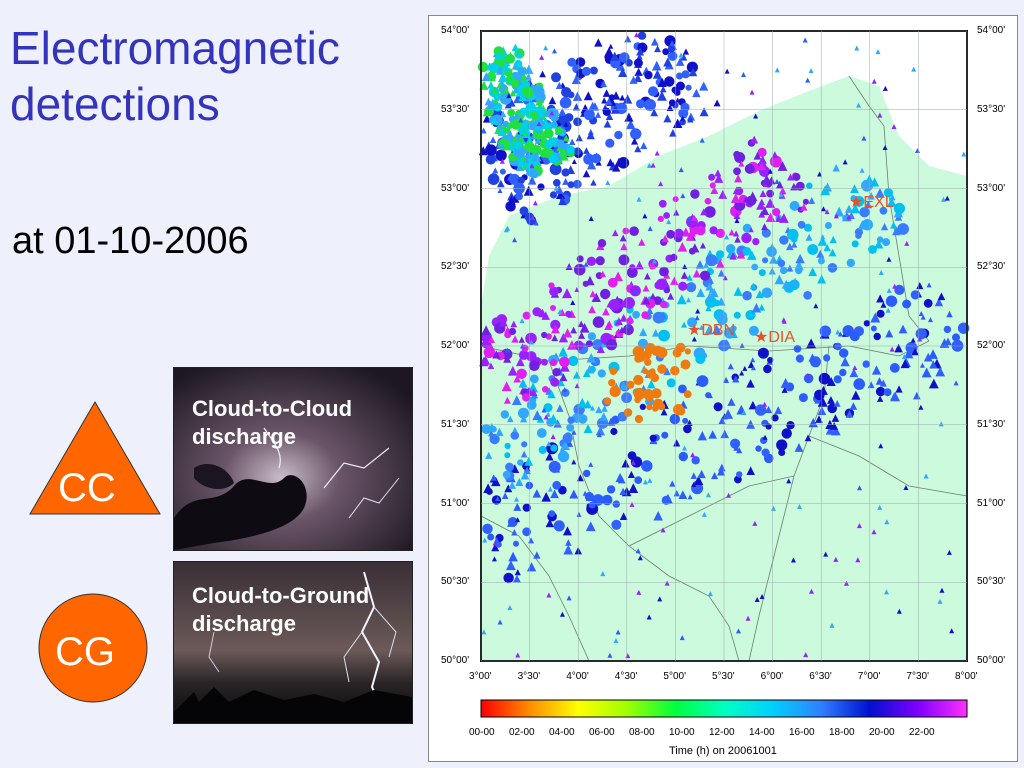  I want to click on colorbar-tick-label: 00-00, so click(482, 732).